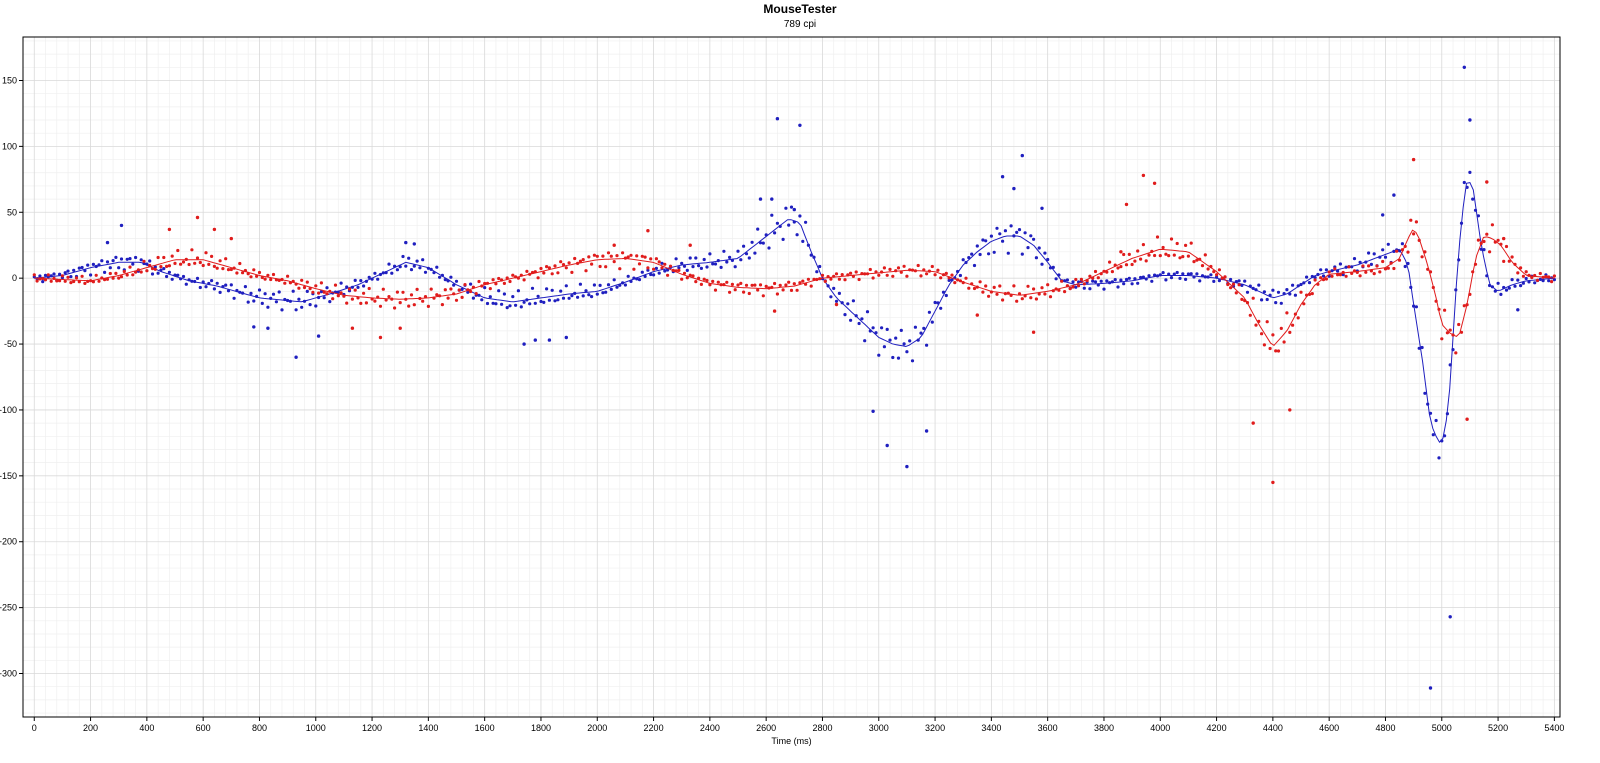 Image resolution: width=1600 pixels, height=763 pixels. What do you see at coordinates (710, 728) in the screenshot?
I see `x-tick-label: 2400` at bounding box center [710, 728].